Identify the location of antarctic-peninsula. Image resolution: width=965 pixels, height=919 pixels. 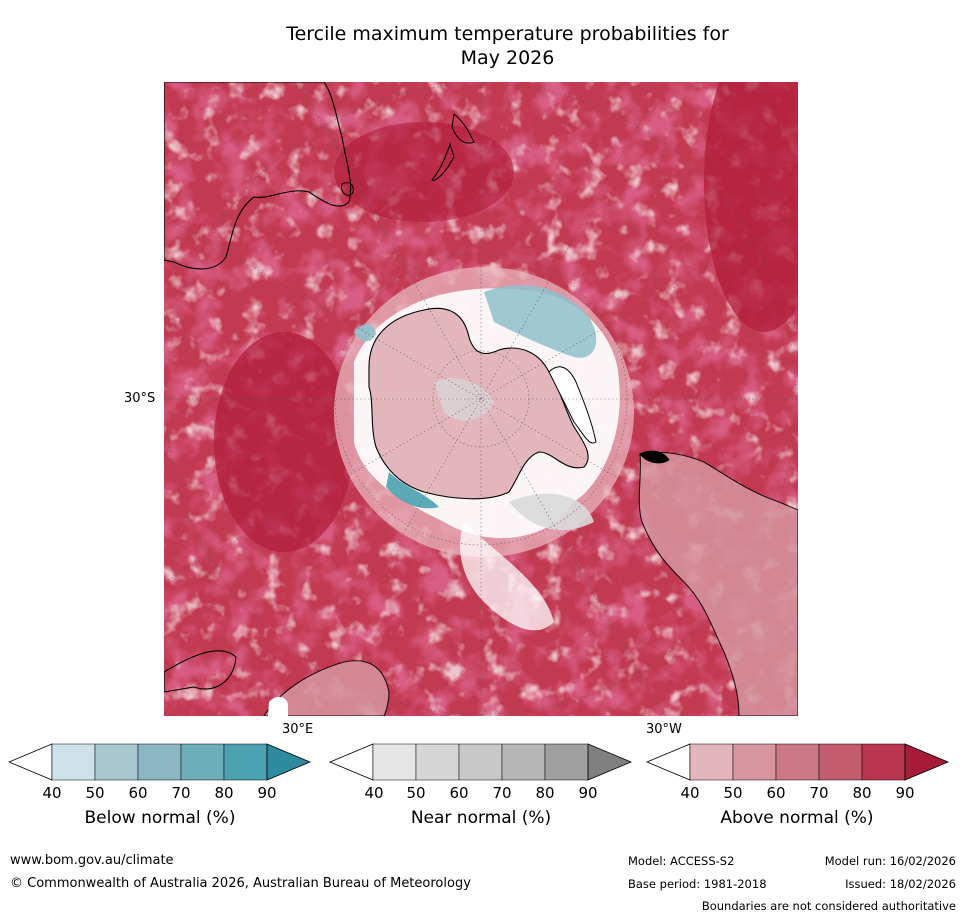
(572, 405).